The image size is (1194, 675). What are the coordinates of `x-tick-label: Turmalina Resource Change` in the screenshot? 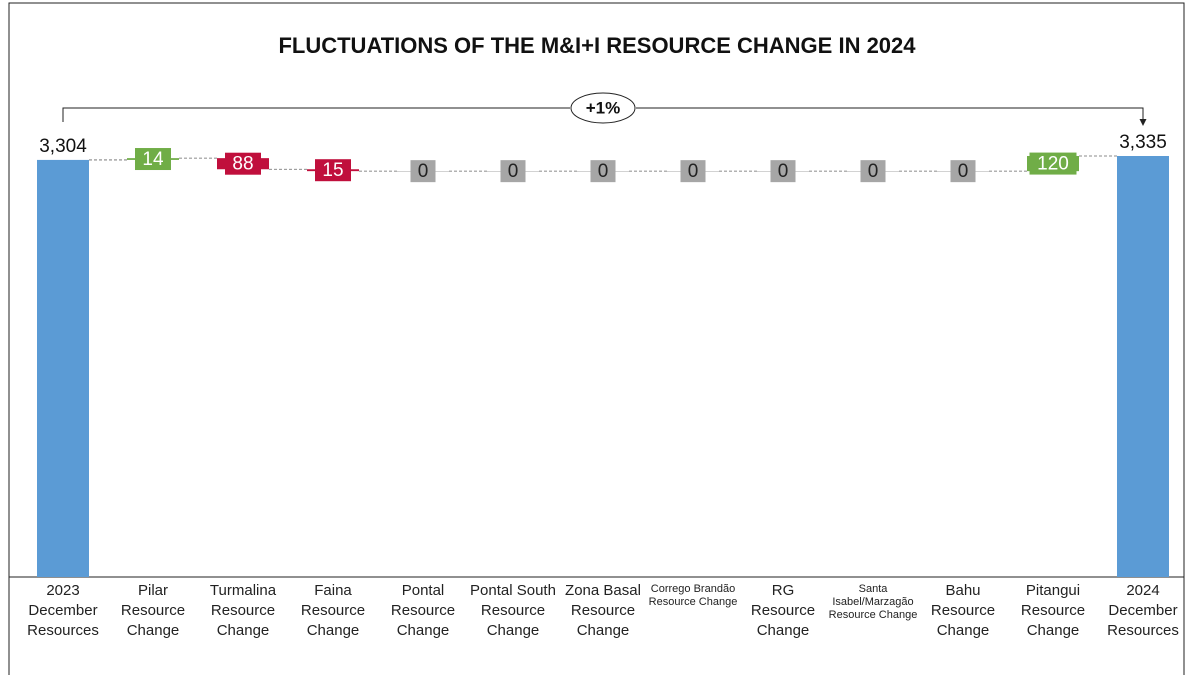 It's located at (243, 610).